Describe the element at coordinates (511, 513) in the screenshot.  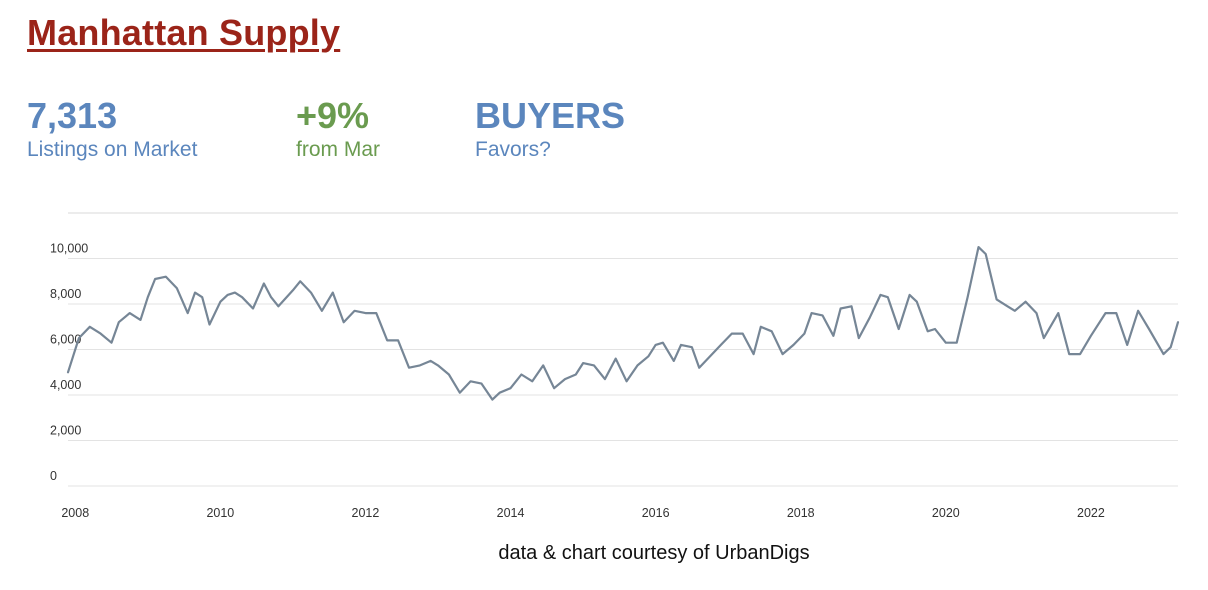
I see `x-tick-label: 2014` at that location.